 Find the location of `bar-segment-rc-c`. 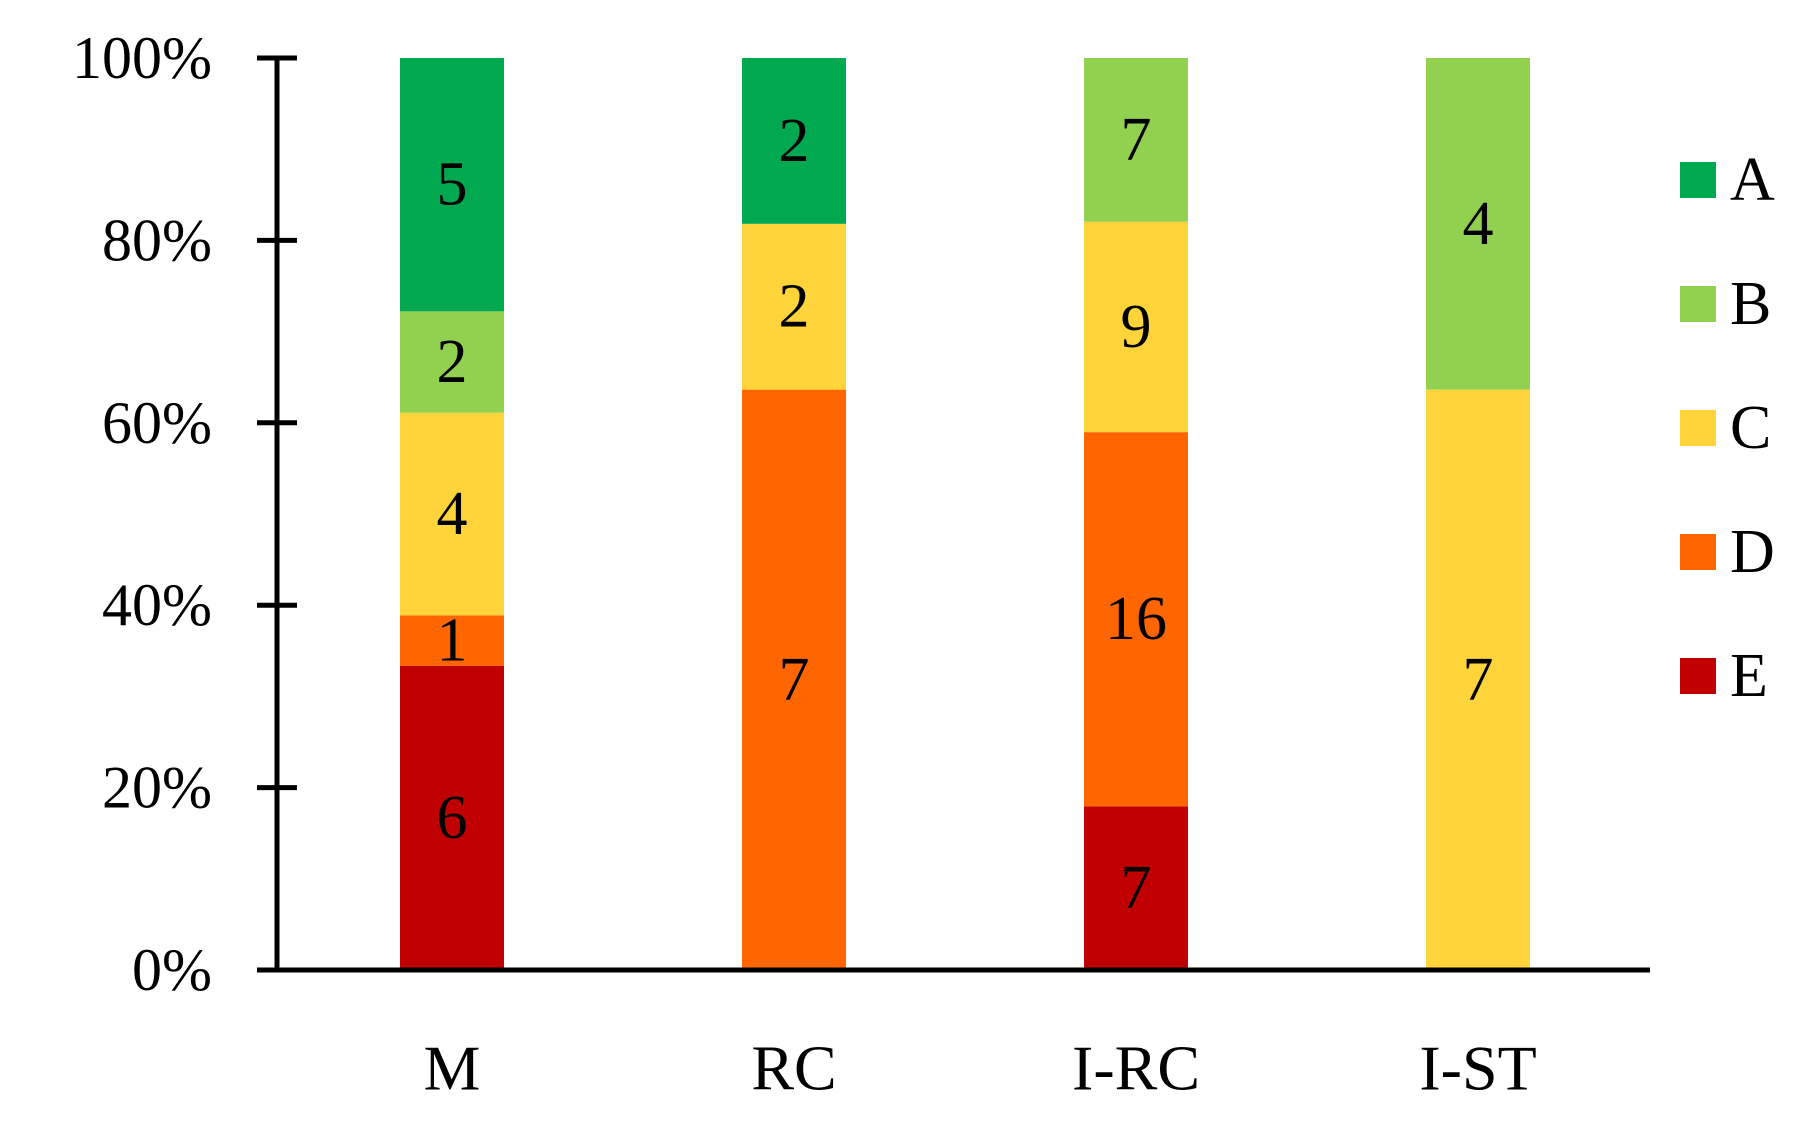

bar-segment-rc-c is located at coordinates (794, 306).